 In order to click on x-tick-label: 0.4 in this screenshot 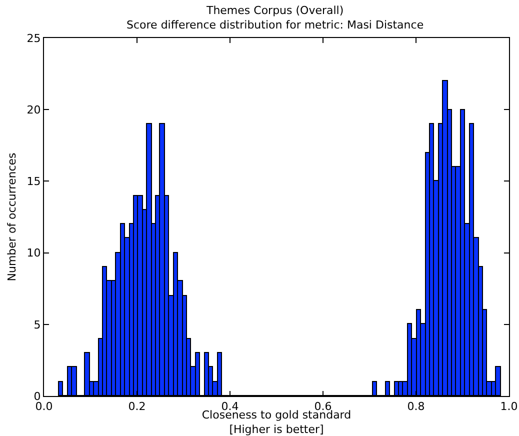, I will do `click(230, 407)`.